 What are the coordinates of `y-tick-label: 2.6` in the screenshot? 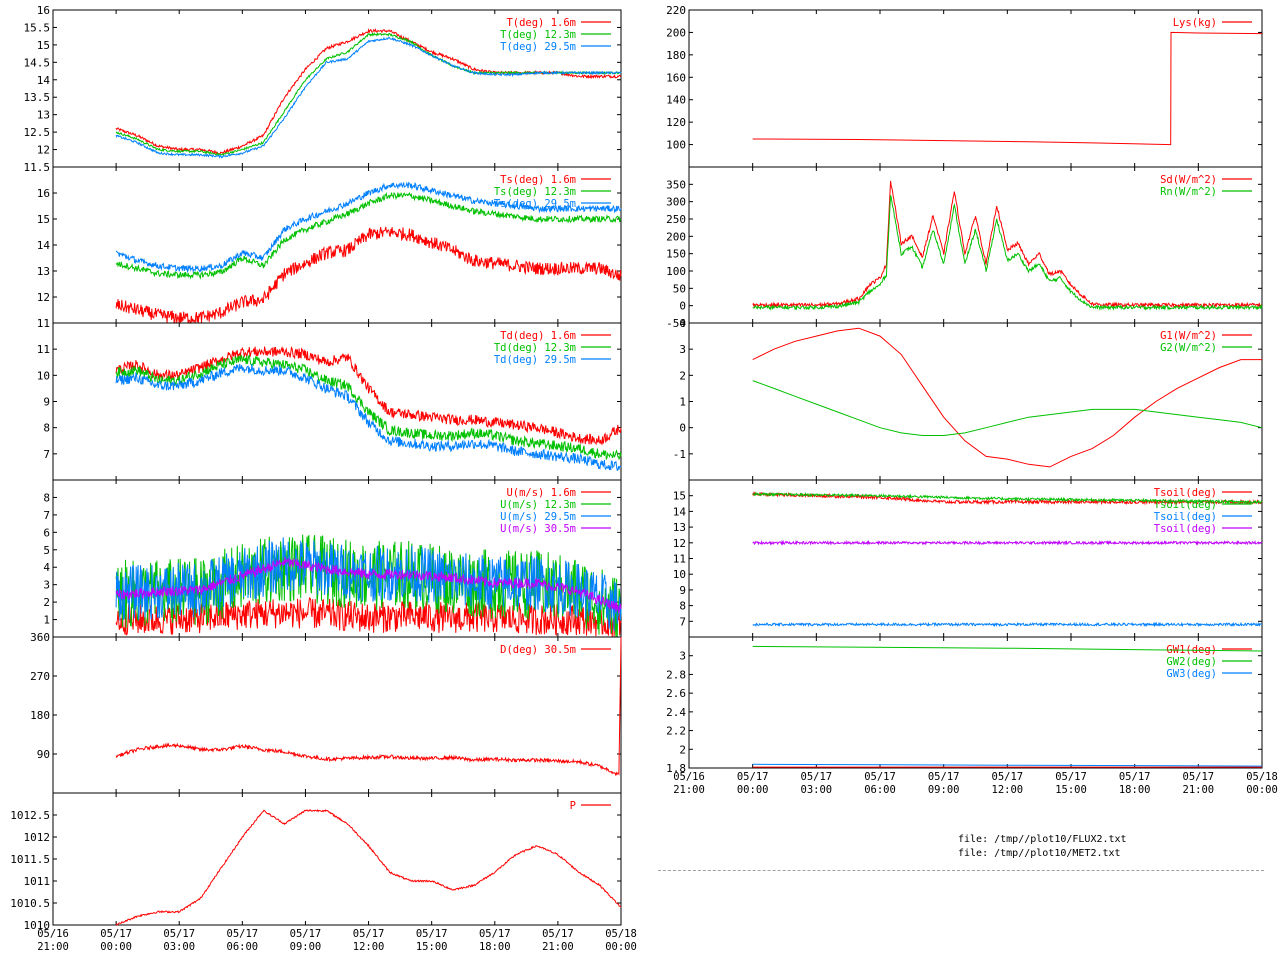 It's located at (676, 693).